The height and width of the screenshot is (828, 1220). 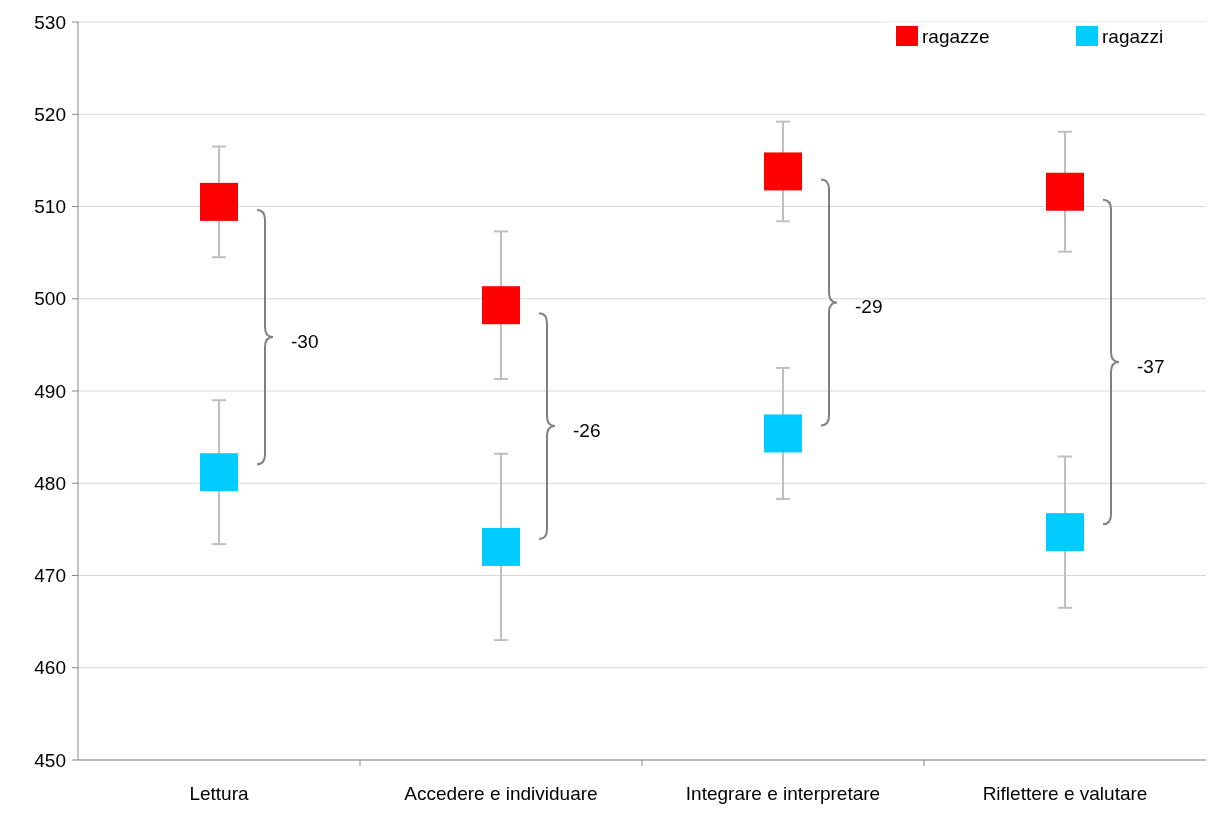 I want to click on y-tick-label: 530, so click(x=50, y=22).